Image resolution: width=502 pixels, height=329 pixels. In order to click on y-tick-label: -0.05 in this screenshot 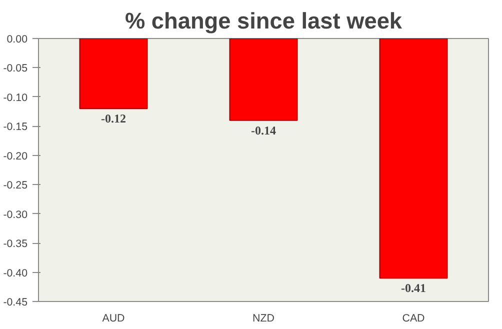, I will do `click(15, 68)`.